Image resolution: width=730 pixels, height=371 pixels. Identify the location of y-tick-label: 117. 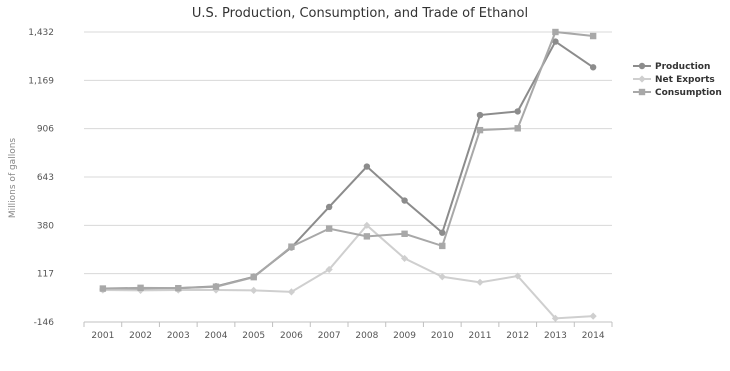
(45, 275).